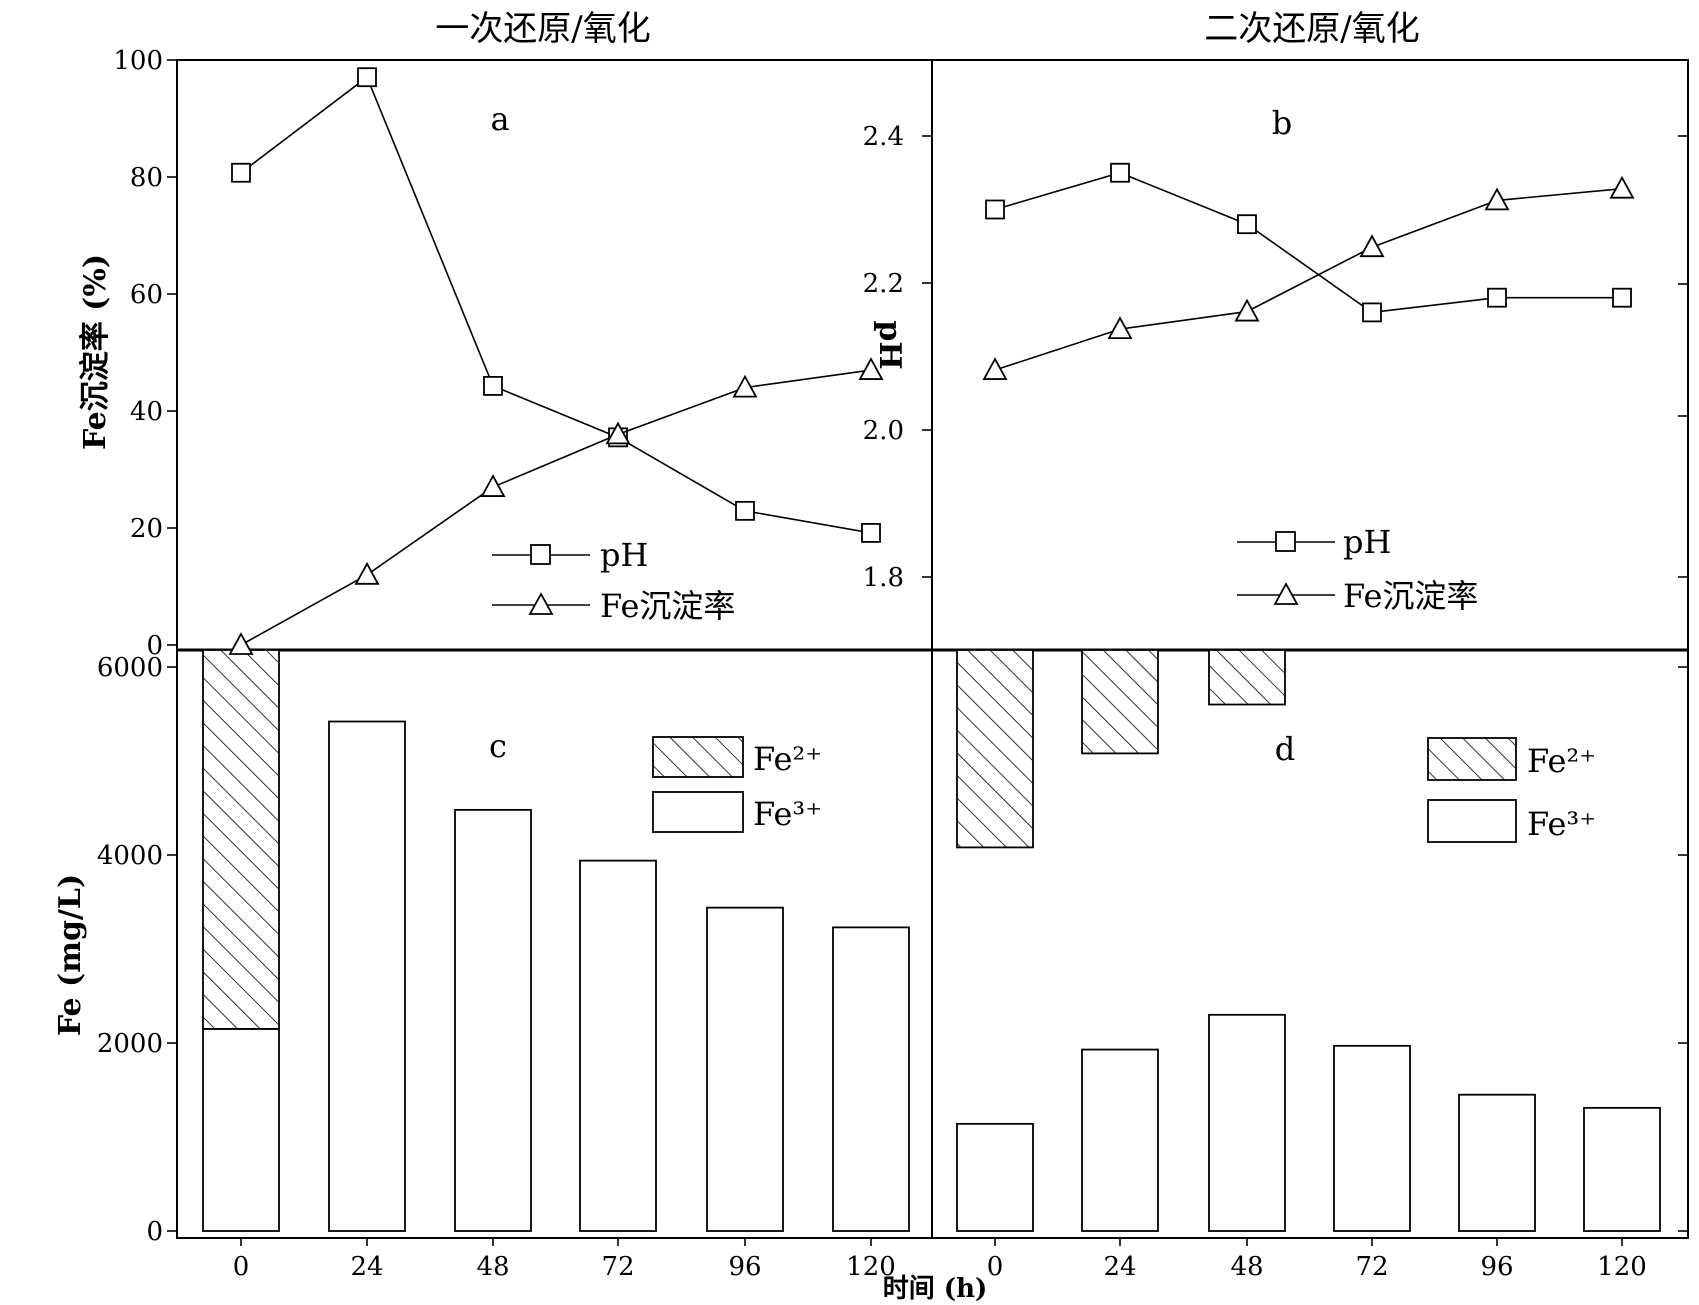 This screenshot has width=1699, height=1305. I want to click on panel-label-d: d, so click(1285, 749).